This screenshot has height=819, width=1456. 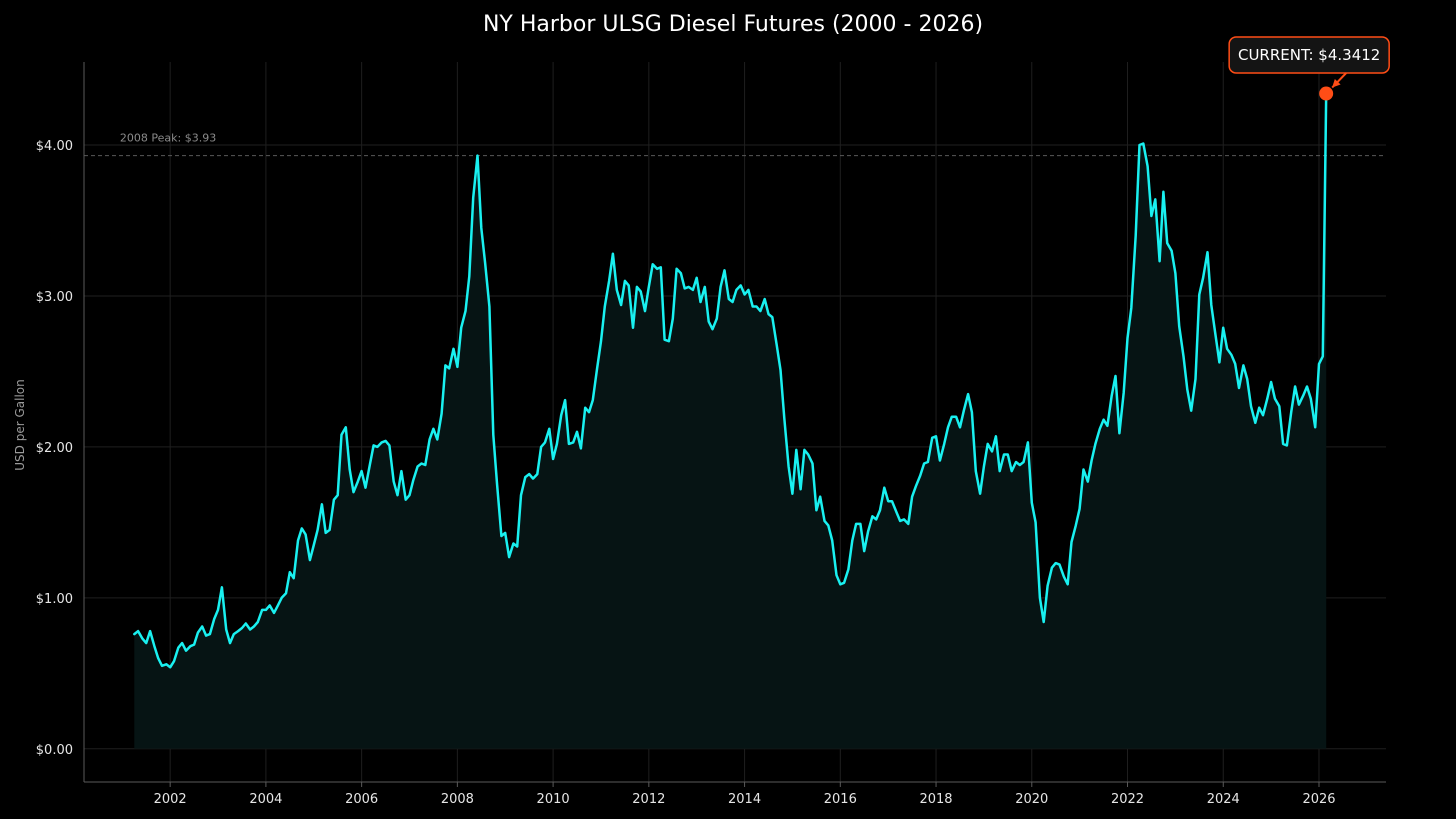 What do you see at coordinates (1223, 799) in the screenshot?
I see `x-tick-label: 2024` at bounding box center [1223, 799].